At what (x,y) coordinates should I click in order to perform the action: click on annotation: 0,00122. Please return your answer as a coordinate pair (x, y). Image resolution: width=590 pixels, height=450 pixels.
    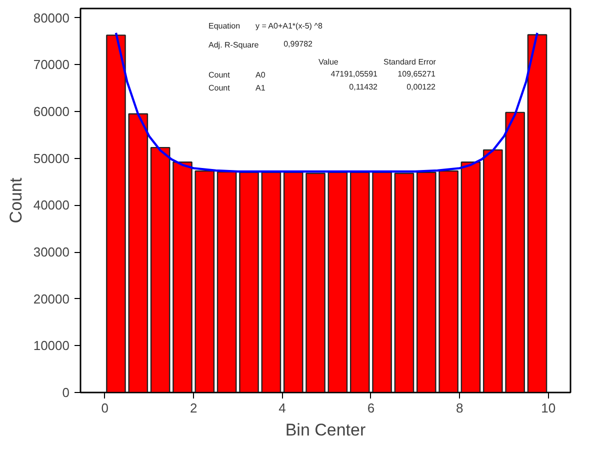
    Looking at the image, I should click on (421, 87).